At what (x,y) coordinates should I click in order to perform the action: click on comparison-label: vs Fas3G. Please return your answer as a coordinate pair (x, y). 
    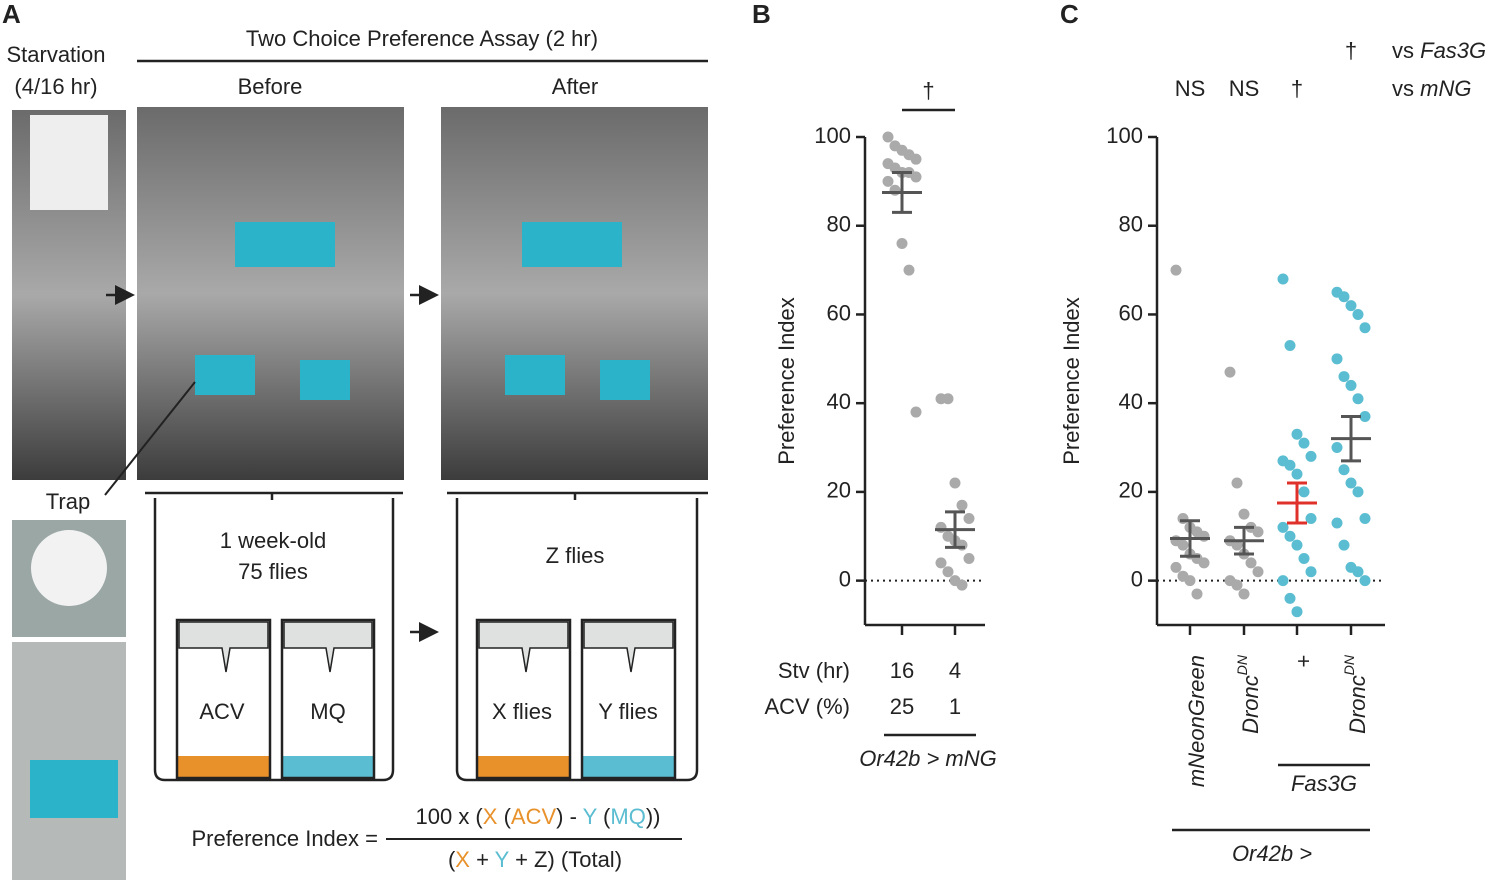
    Looking at the image, I should click on (1439, 50).